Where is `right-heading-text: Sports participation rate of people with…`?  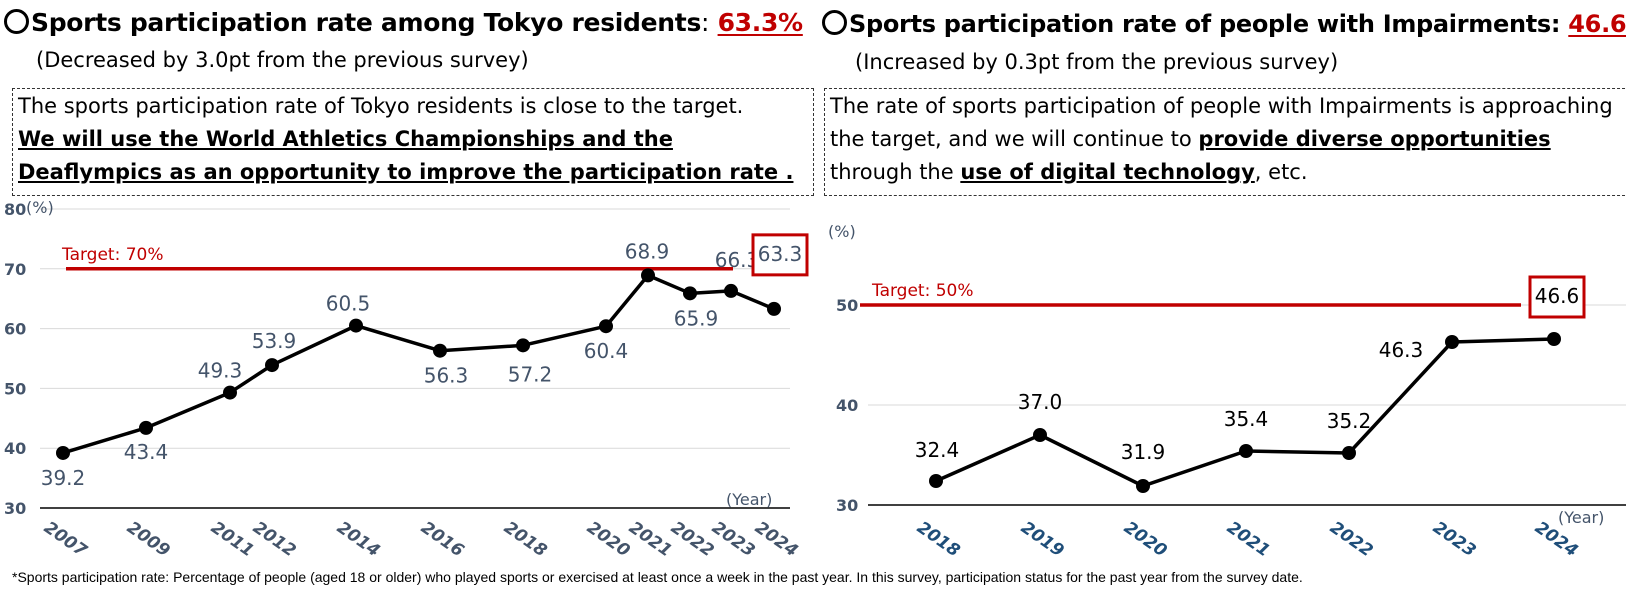
right-heading-text: Sports participation rate of people with… is located at coordinates (1200, 24).